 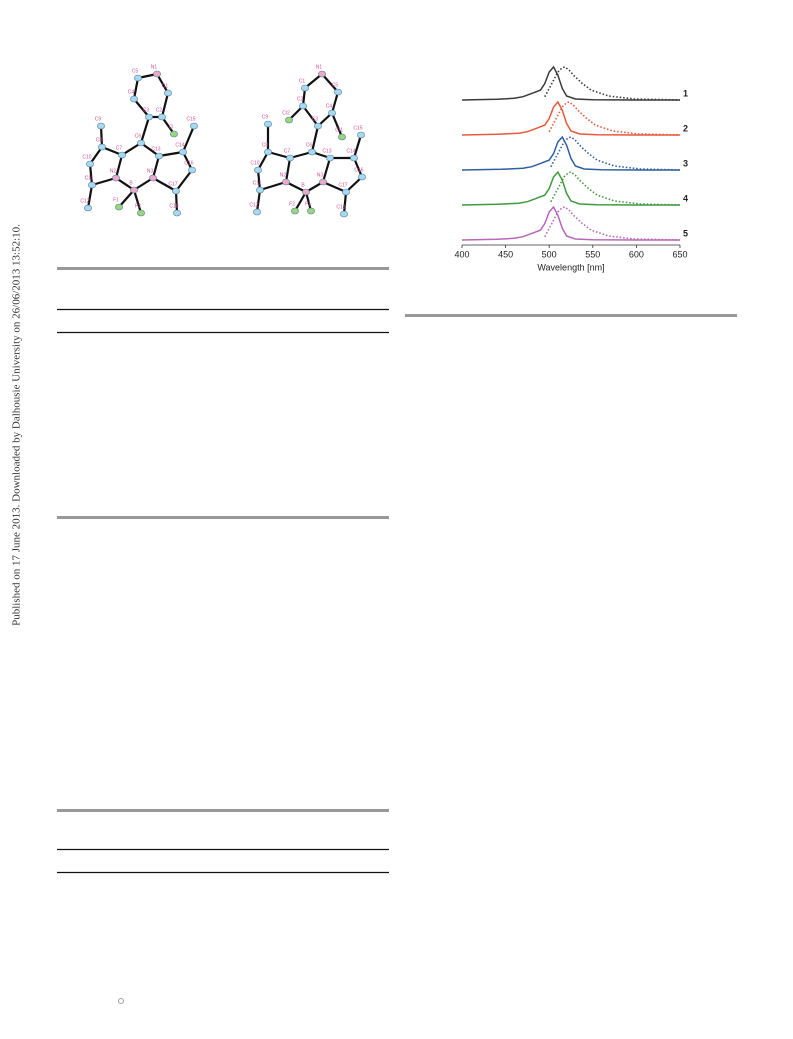 What do you see at coordinates (549, 254) in the screenshot?
I see `x-tick-label: 500` at bounding box center [549, 254].